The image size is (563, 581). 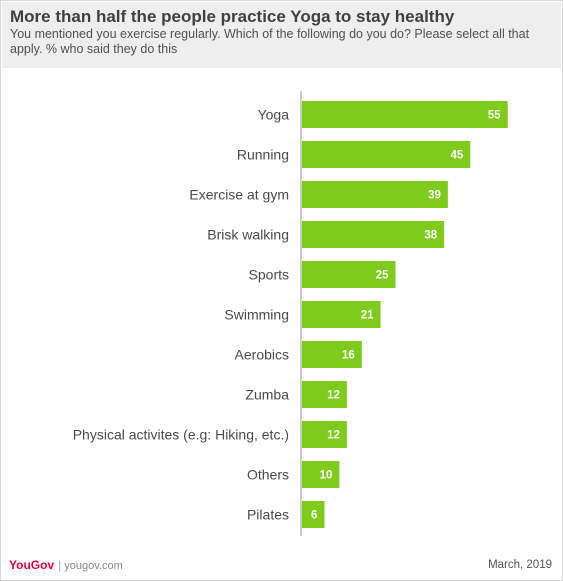 What do you see at coordinates (430, 236) in the screenshot?
I see `value-label: 38` at bounding box center [430, 236].